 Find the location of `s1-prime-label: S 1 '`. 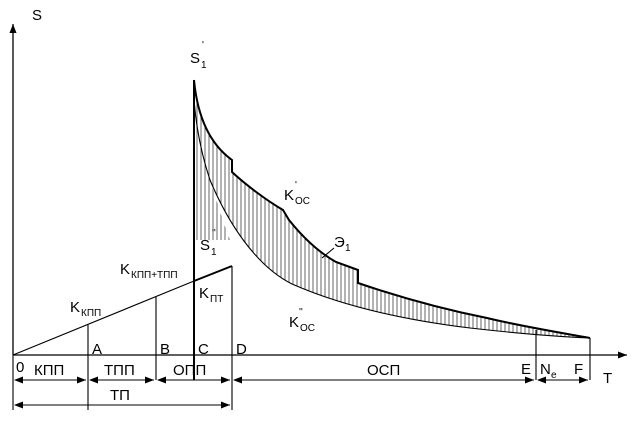

s1-prime-label: S 1 ' is located at coordinates (198, 55).